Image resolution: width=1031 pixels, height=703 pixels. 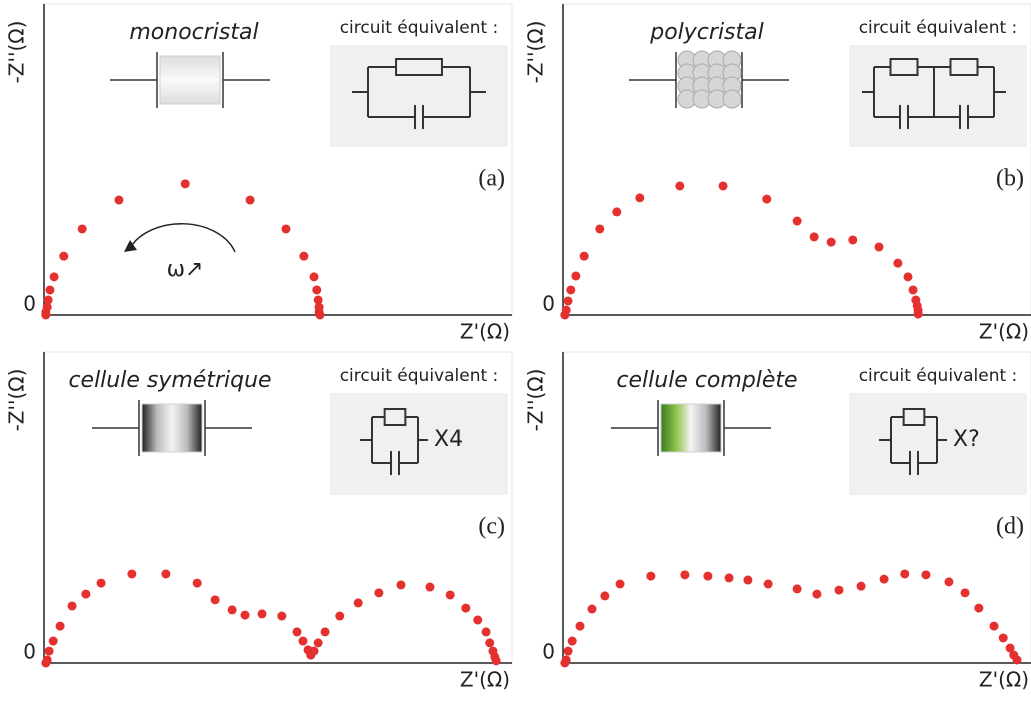 I want to click on panel-title: cellule symétrique, so click(x=169, y=380).